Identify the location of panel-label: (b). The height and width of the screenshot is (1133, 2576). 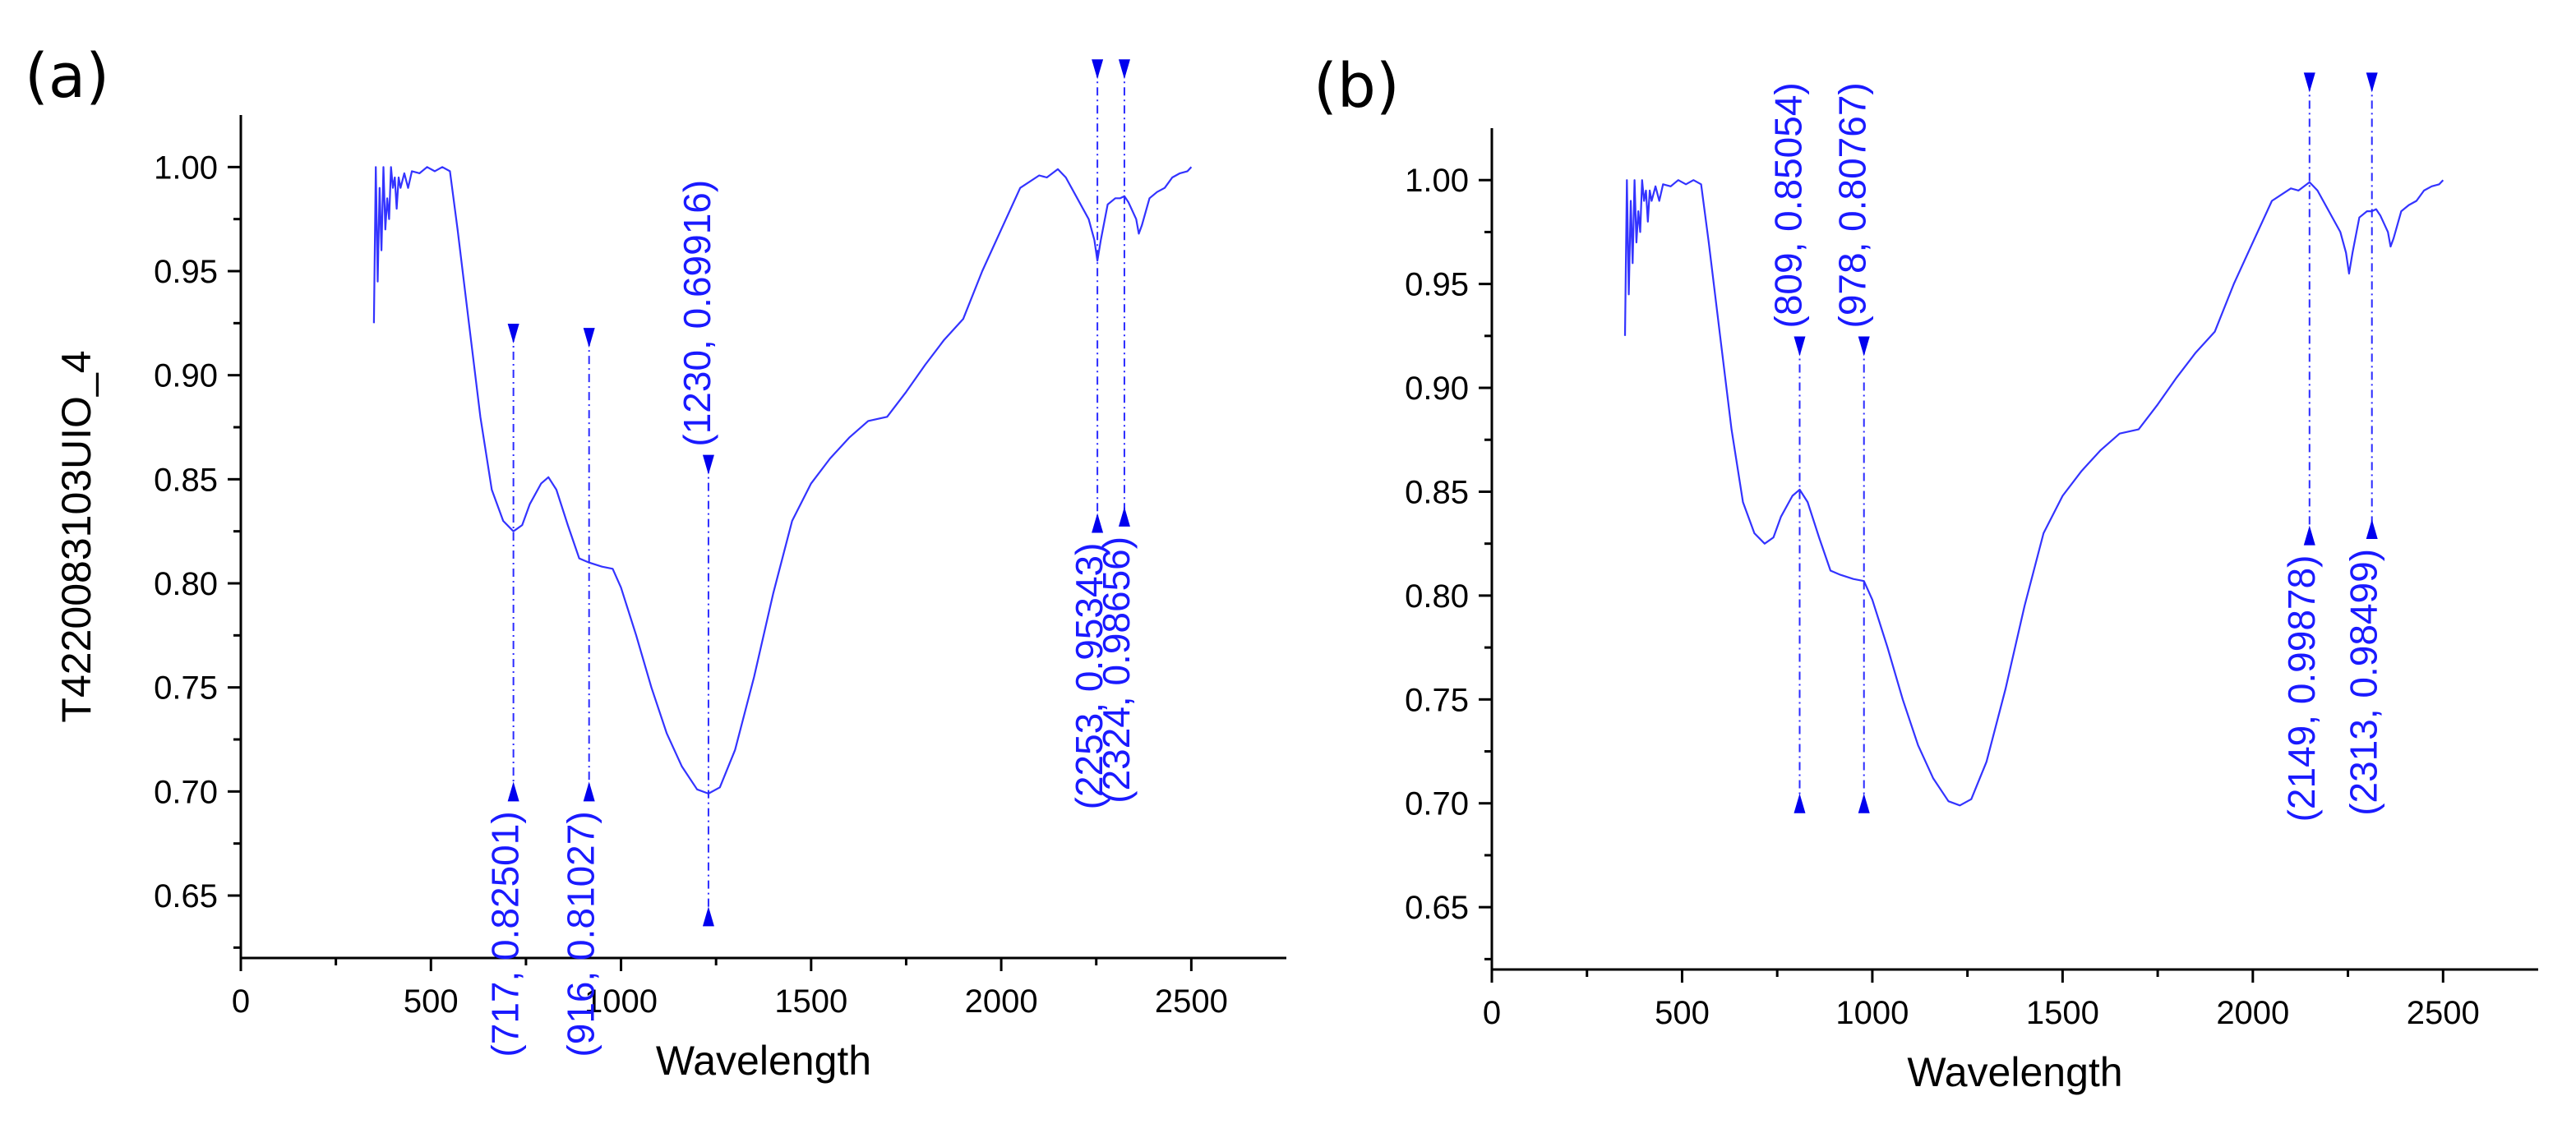
(1357, 86).